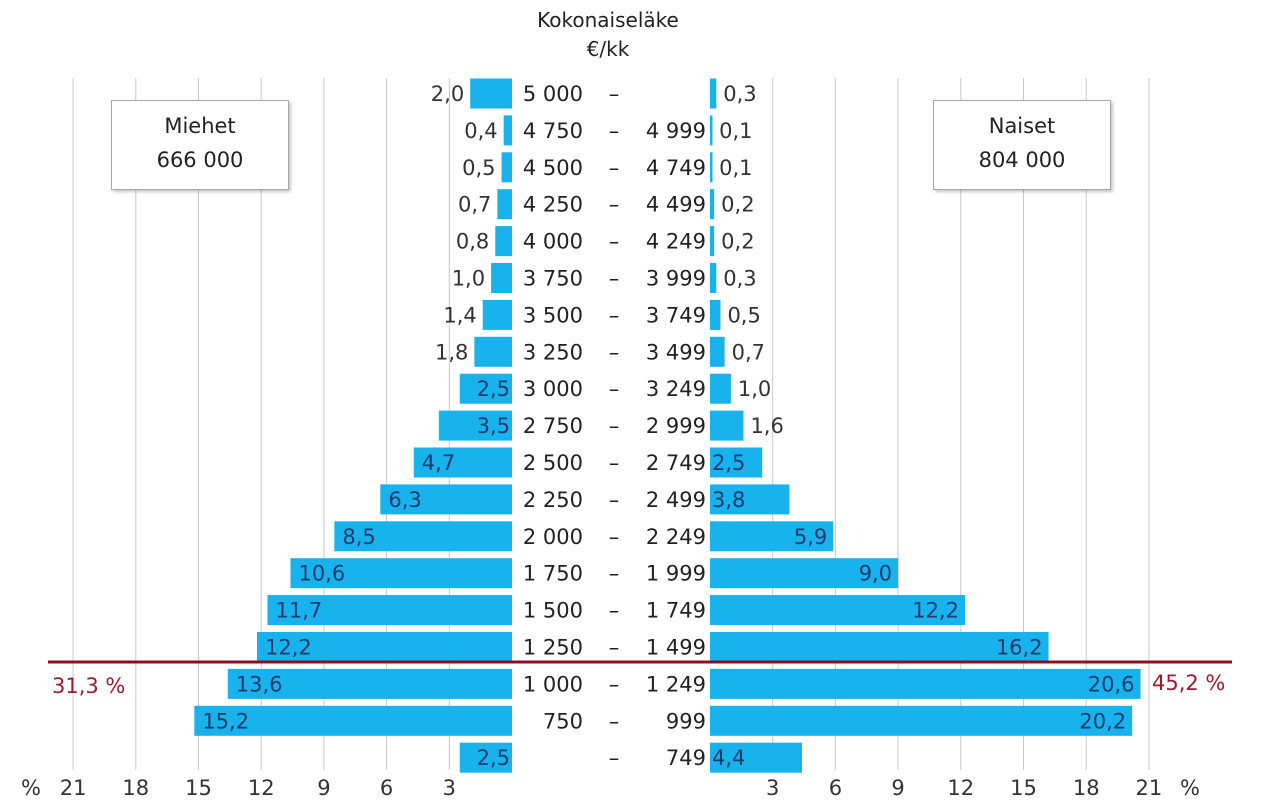 The width and height of the screenshot is (1263, 806). Describe the element at coordinates (563, 721) in the screenshot. I see `category-from-17: 750` at that location.